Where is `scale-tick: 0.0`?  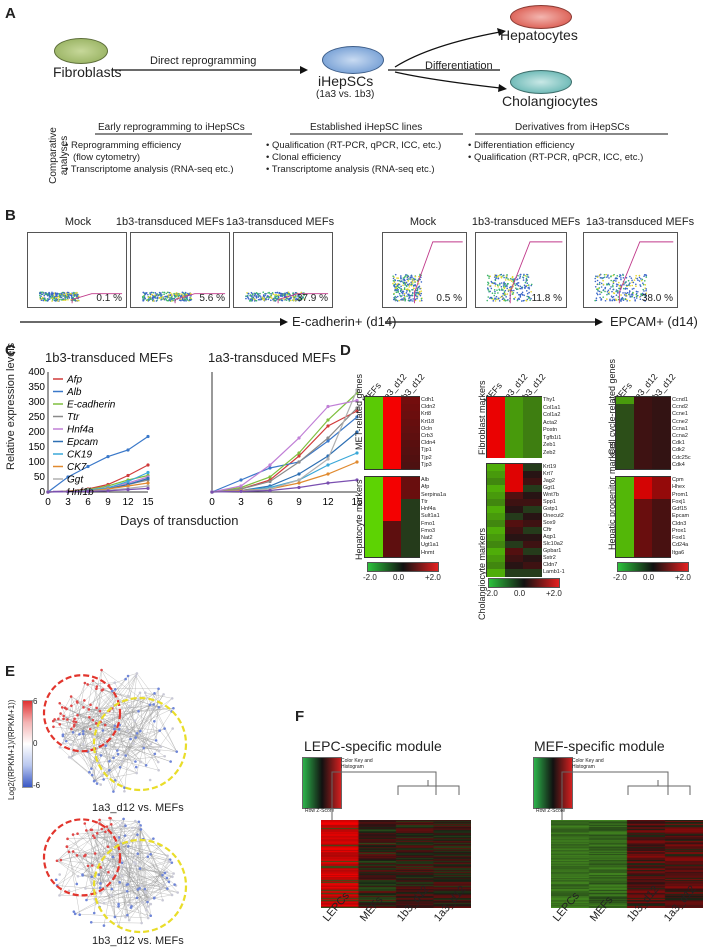
scale-tick: 0.0 is located at coordinates (520, 593).